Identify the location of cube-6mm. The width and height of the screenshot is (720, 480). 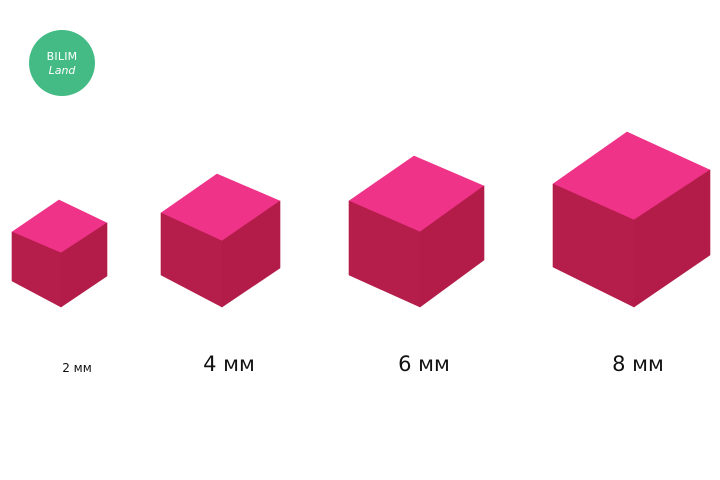
(416, 231).